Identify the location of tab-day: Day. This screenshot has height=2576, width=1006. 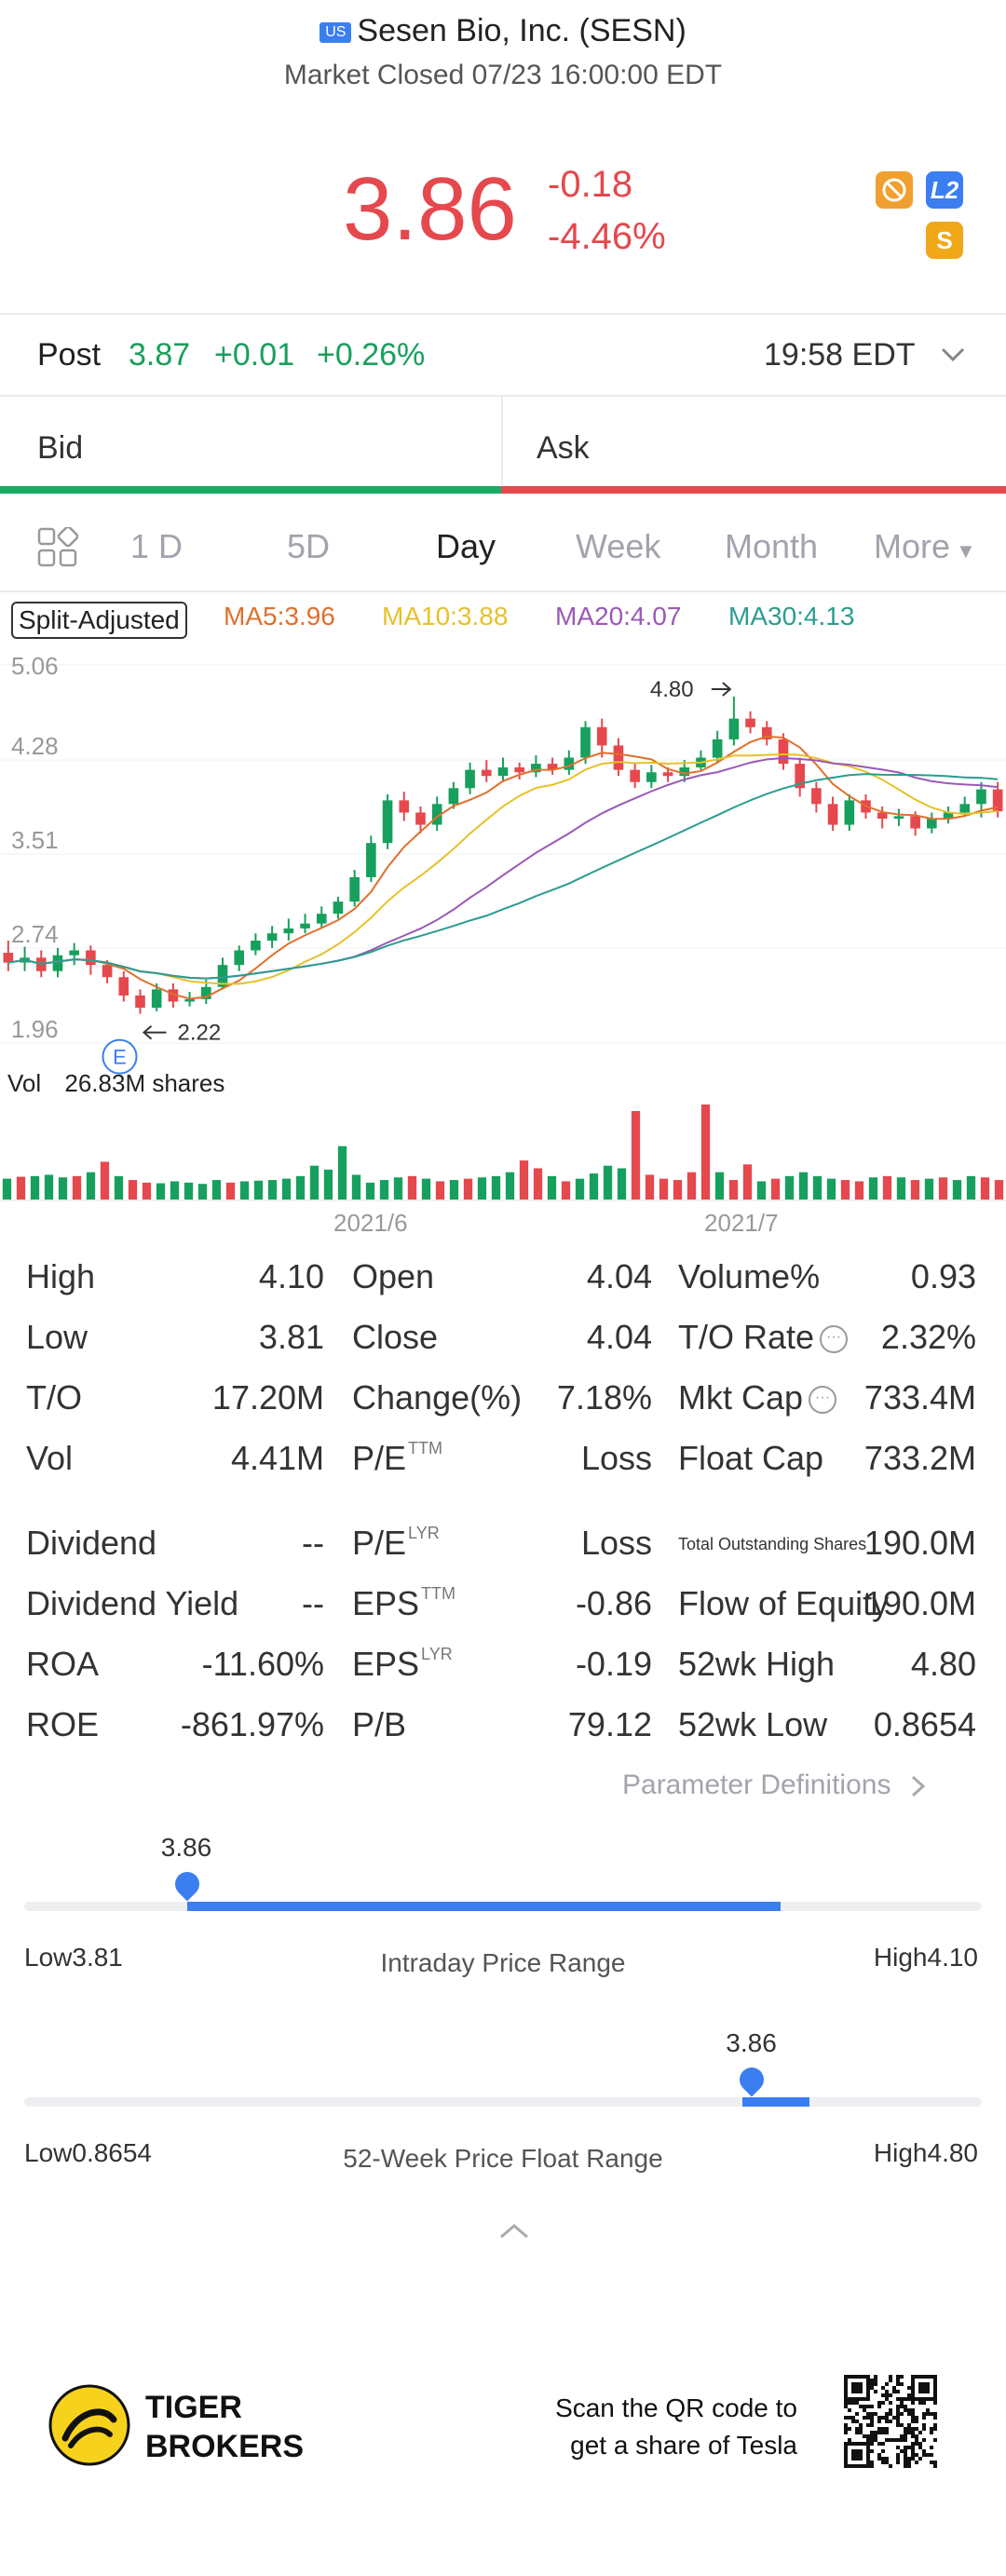
(466, 546).